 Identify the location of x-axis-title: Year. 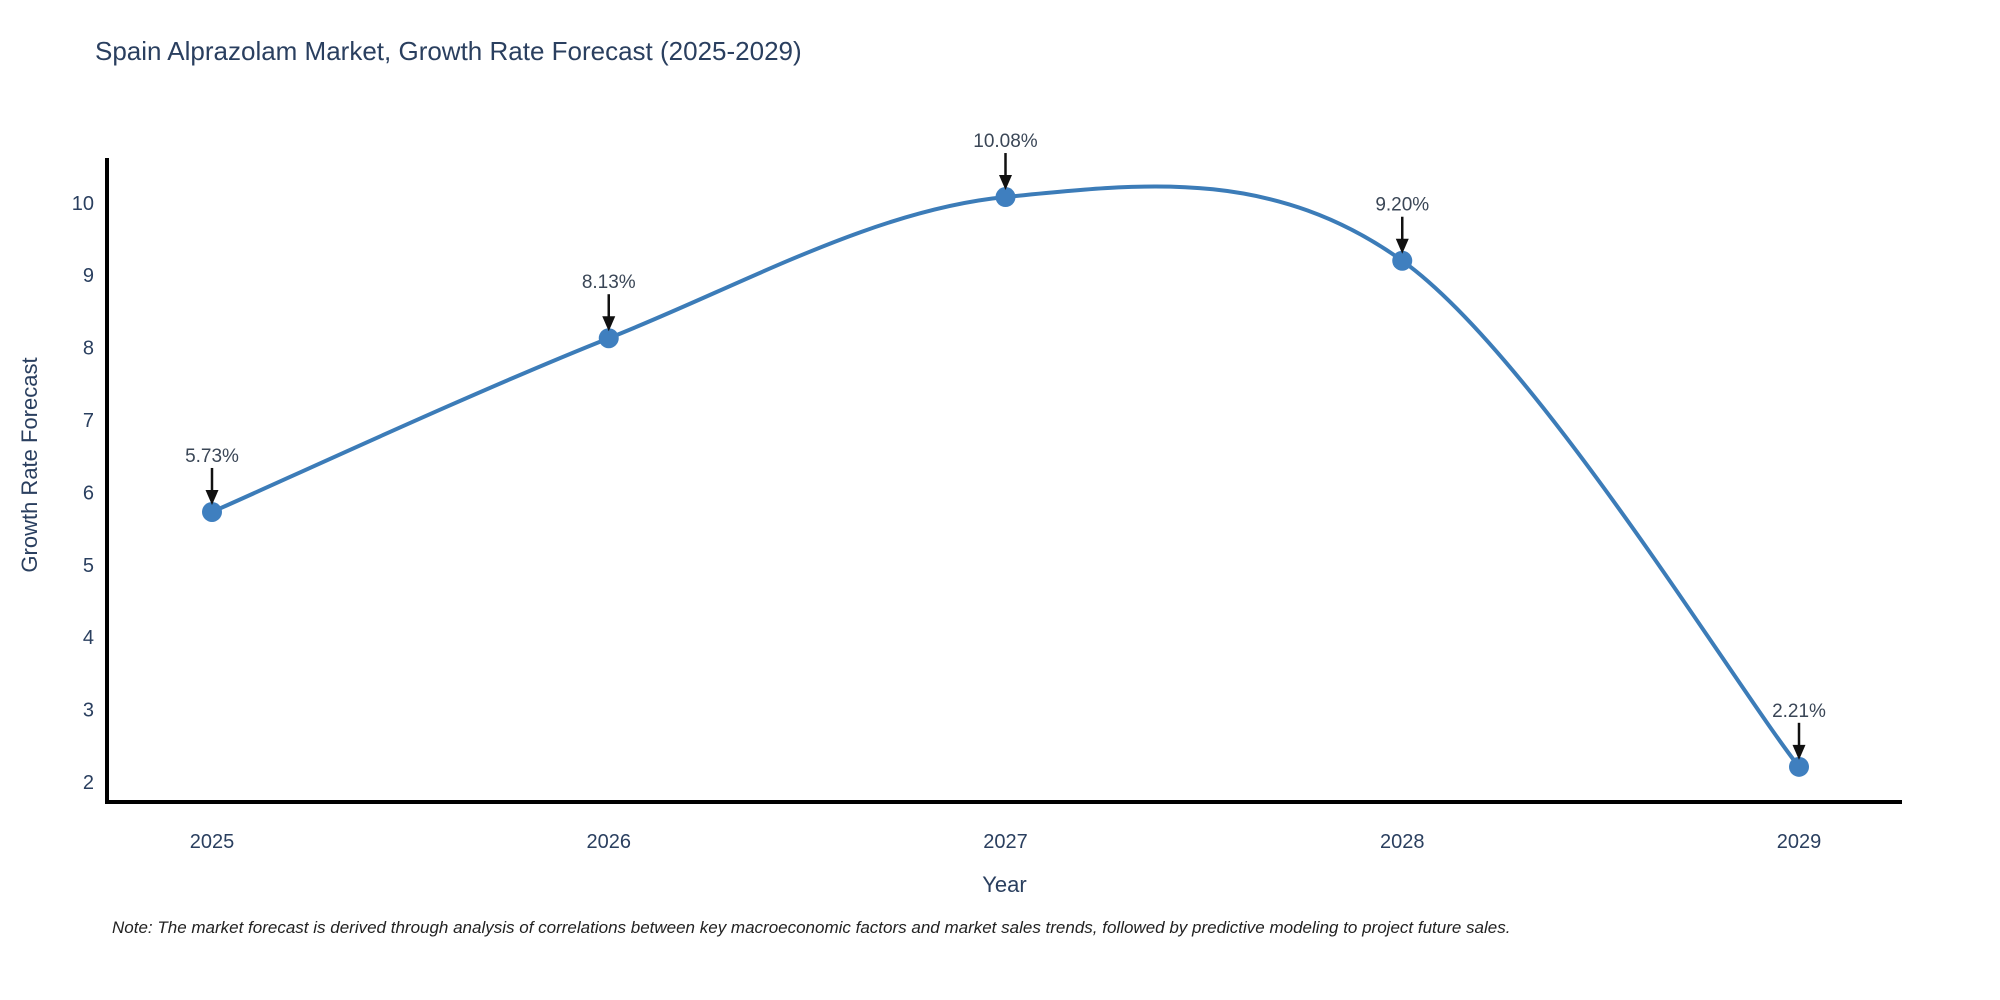
(1004, 884).